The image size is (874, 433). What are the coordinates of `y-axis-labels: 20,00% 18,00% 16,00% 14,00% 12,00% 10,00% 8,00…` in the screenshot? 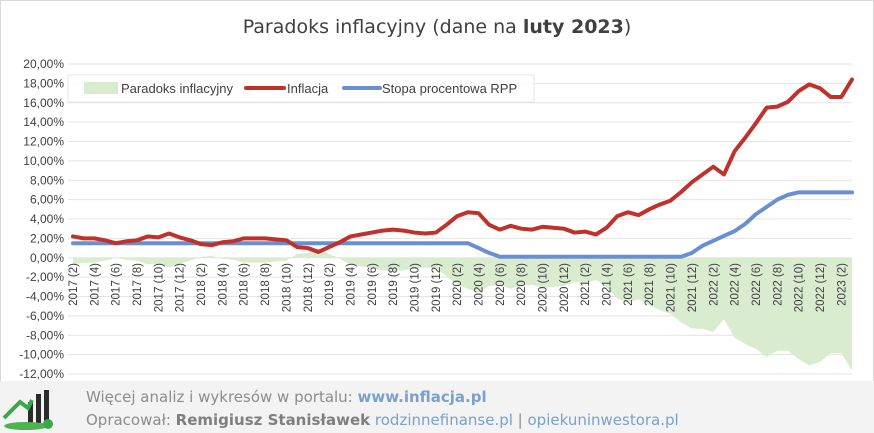 It's located at (41, 219).